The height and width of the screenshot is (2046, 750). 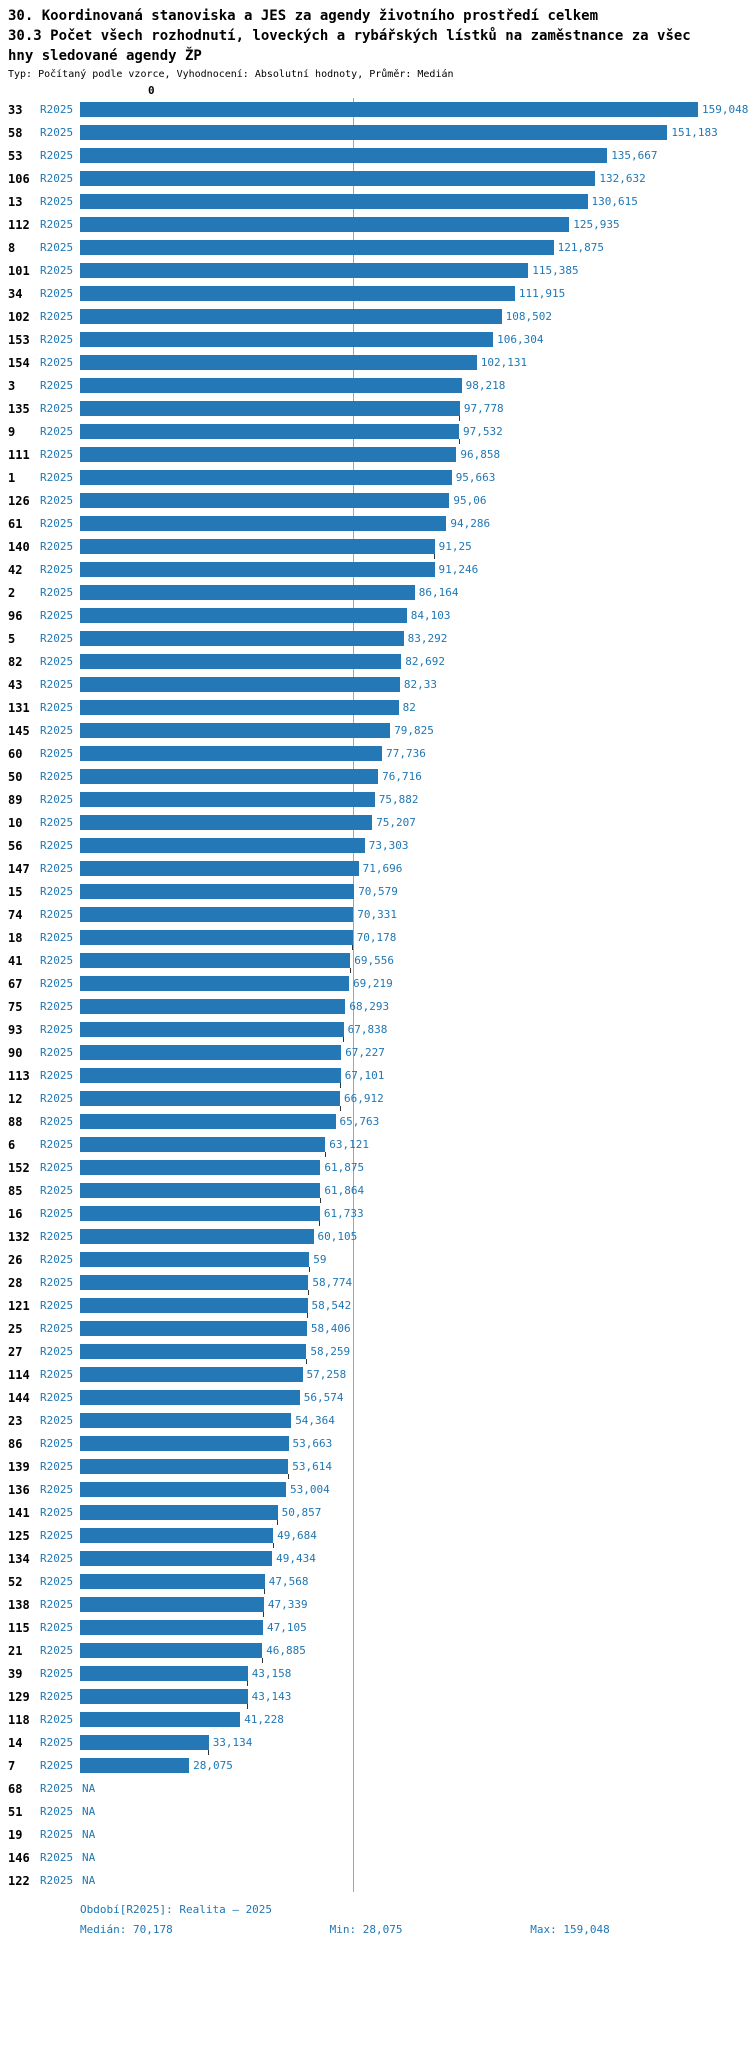 What do you see at coordinates (375, 592) in the screenshot?
I see `chart-row: 2 R2025 86,164` at bounding box center [375, 592].